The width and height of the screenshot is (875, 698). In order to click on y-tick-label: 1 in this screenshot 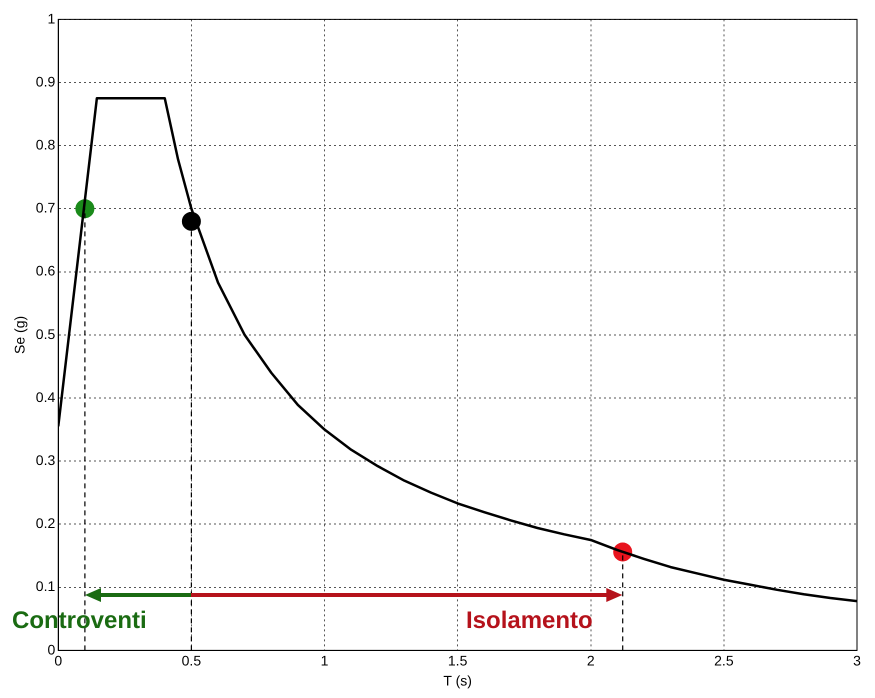, I will do `click(51, 18)`.